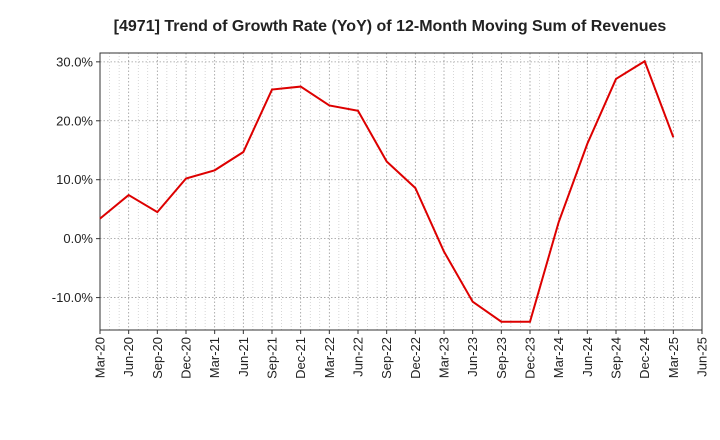 This screenshot has width=720, height=440. Describe the element at coordinates (74, 61) in the screenshot. I see `y-tick-label: 30.0%` at that location.